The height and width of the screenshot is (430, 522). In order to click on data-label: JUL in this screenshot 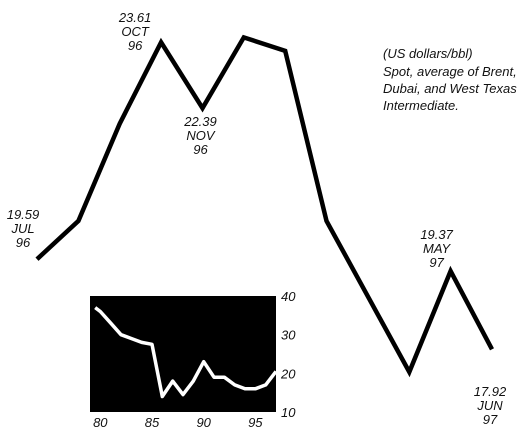, I will do `click(22, 228)`.